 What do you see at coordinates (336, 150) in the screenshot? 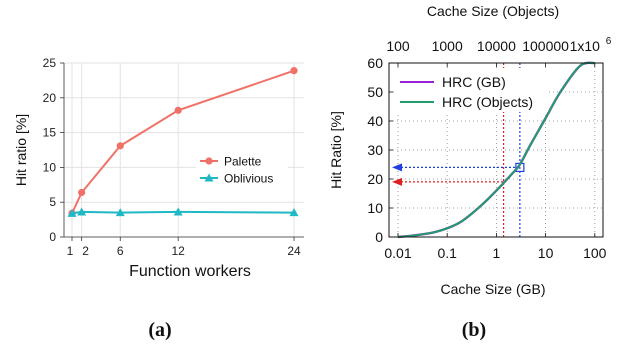
I see `chart-b-ylabel: Hit Ratio [%]` at bounding box center [336, 150].